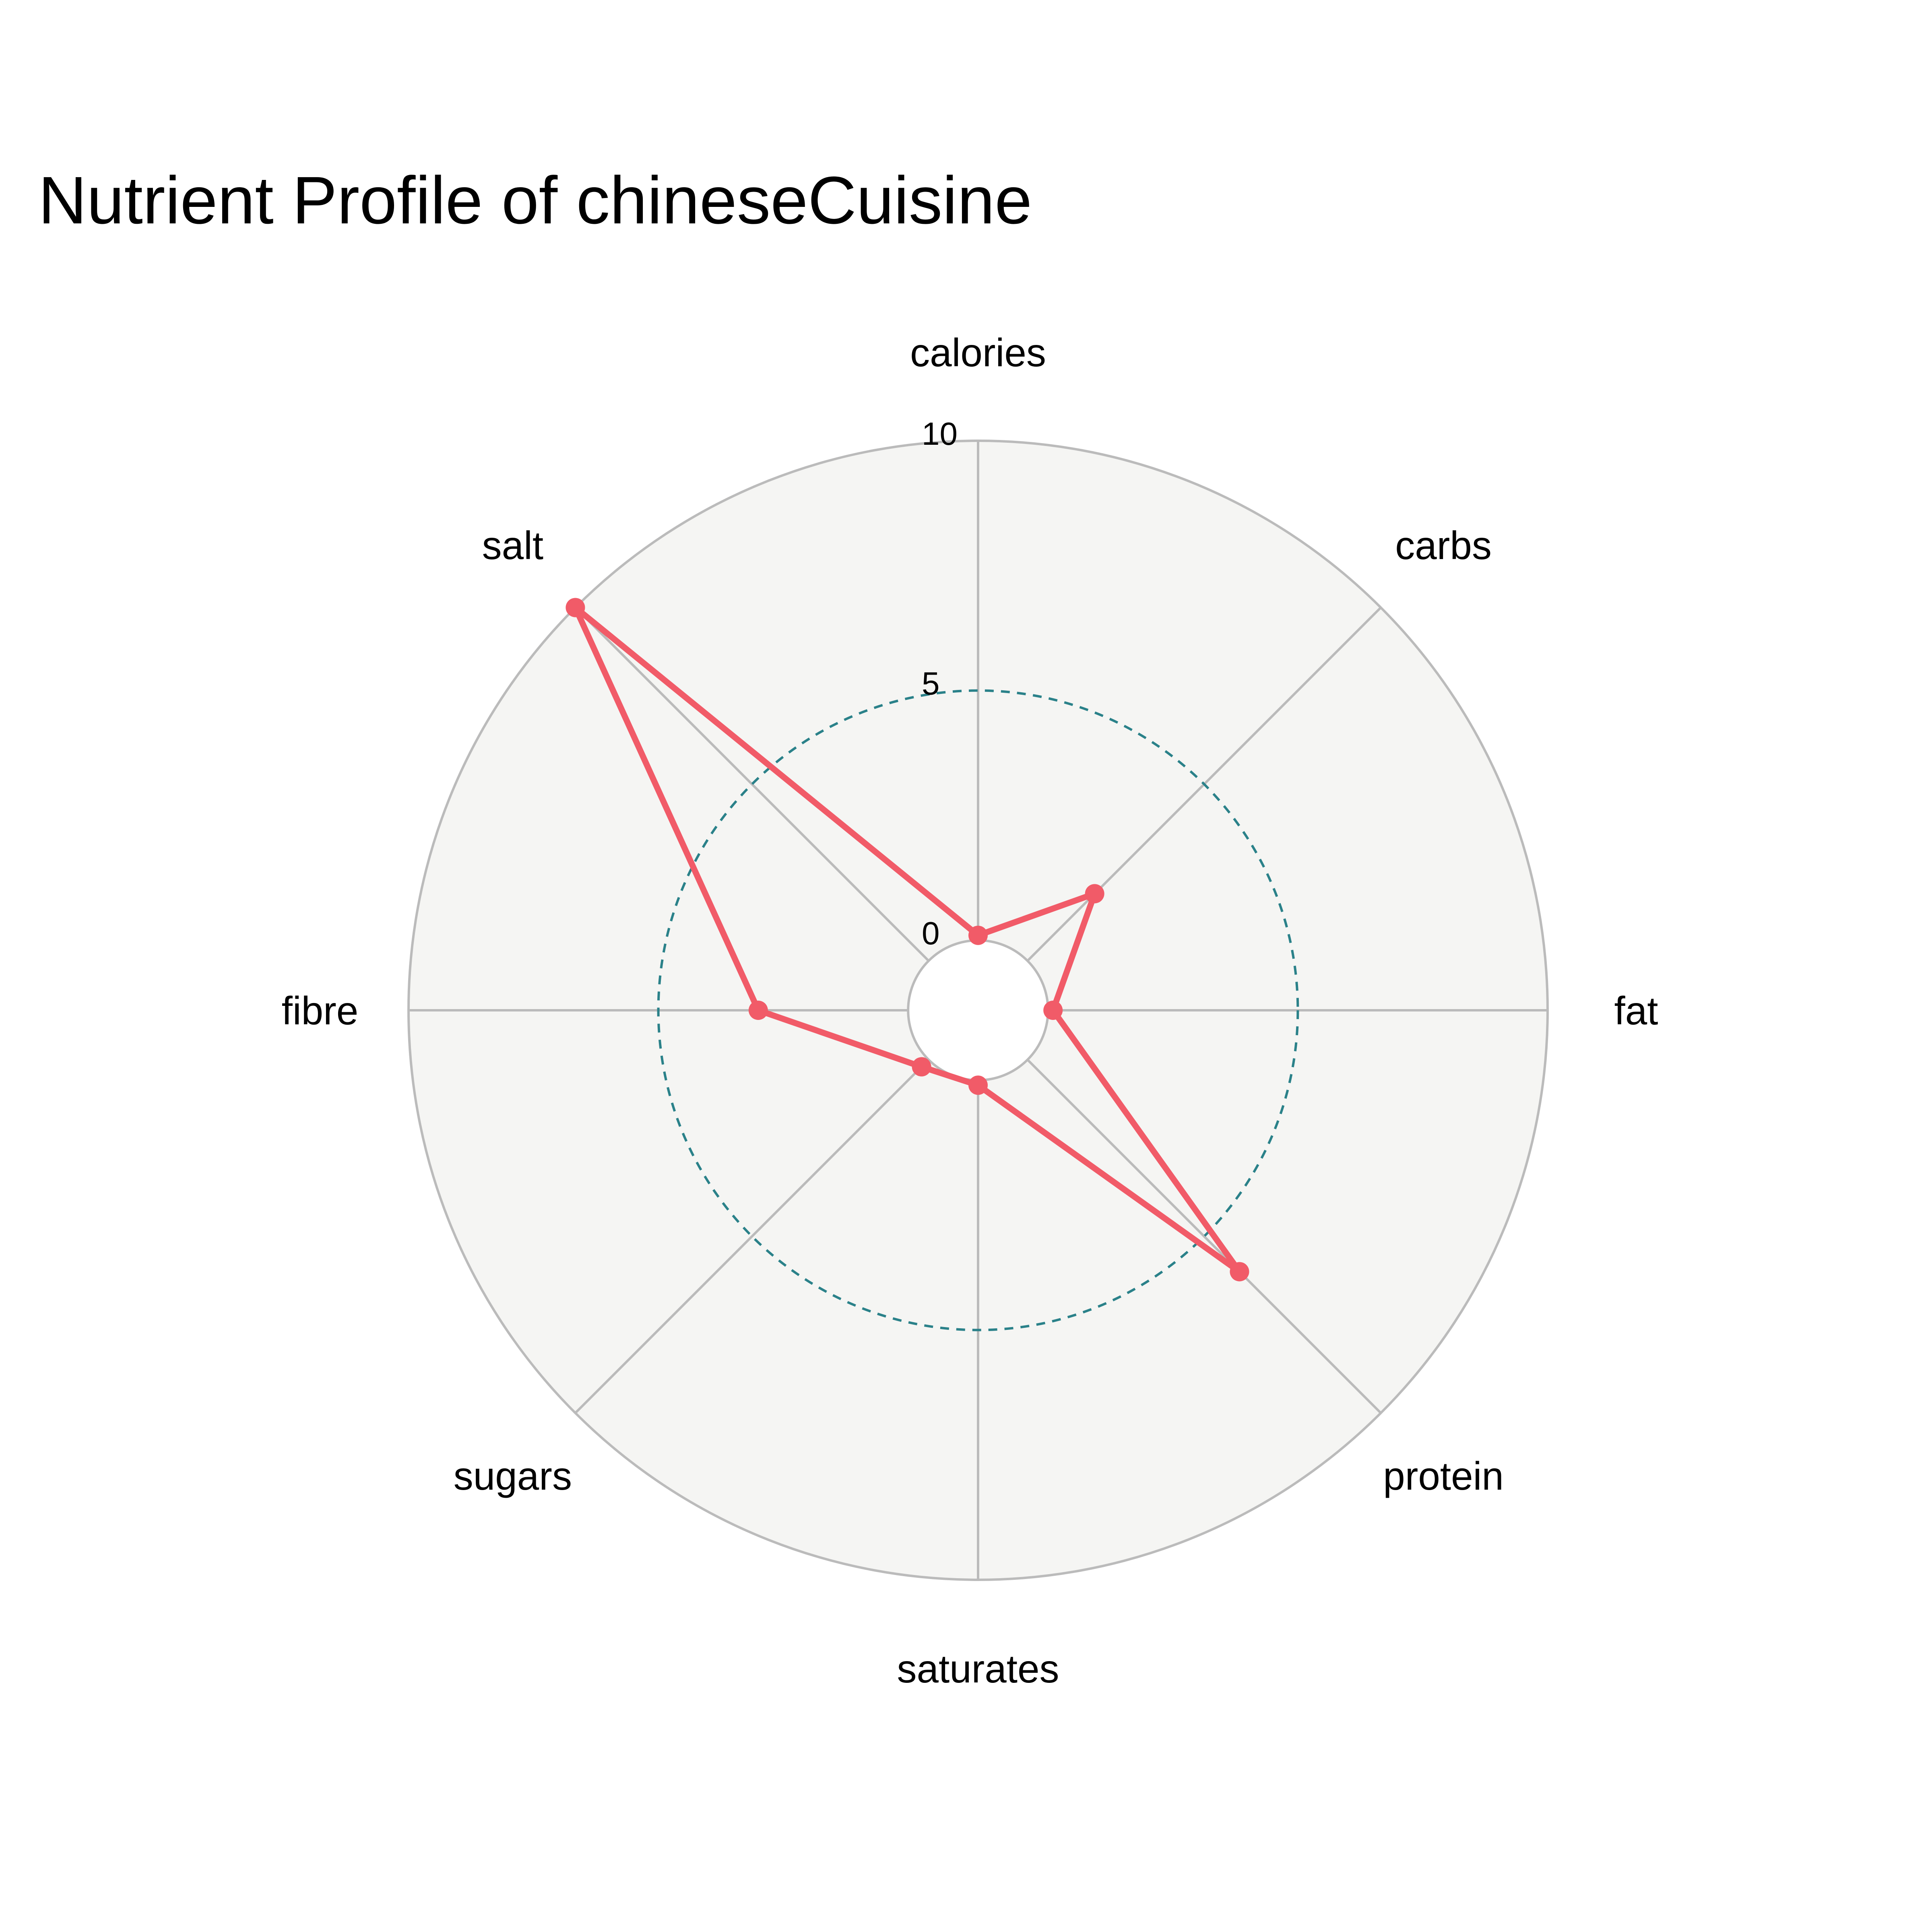  What do you see at coordinates (535, 200) in the screenshot?
I see `chart-title: Nutrient Profile of chineseCuisine` at bounding box center [535, 200].